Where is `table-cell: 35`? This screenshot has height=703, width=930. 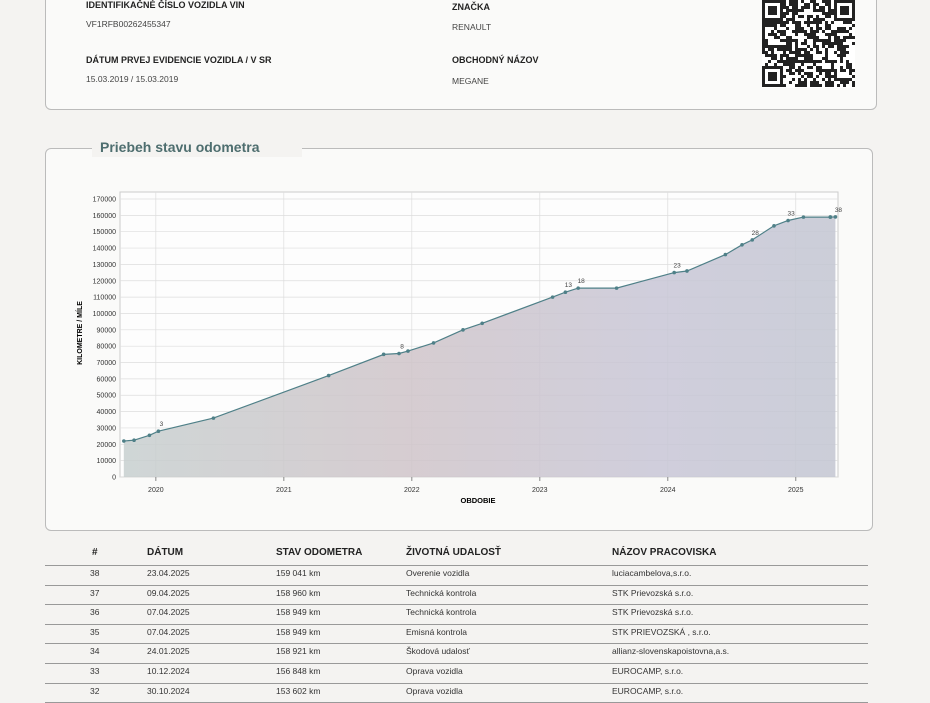 table-cell: 35 is located at coordinates (95, 631).